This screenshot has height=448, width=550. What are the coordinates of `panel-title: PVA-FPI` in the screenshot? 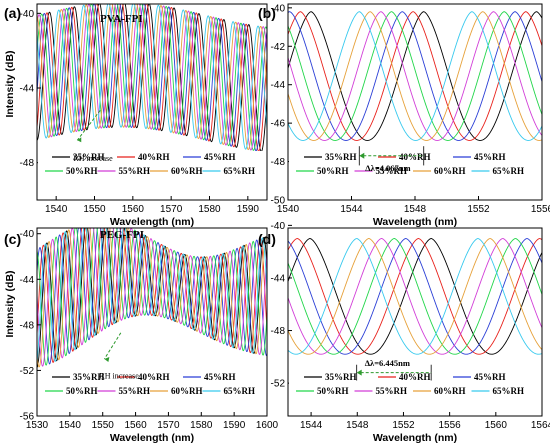 It's located at (121, 19).